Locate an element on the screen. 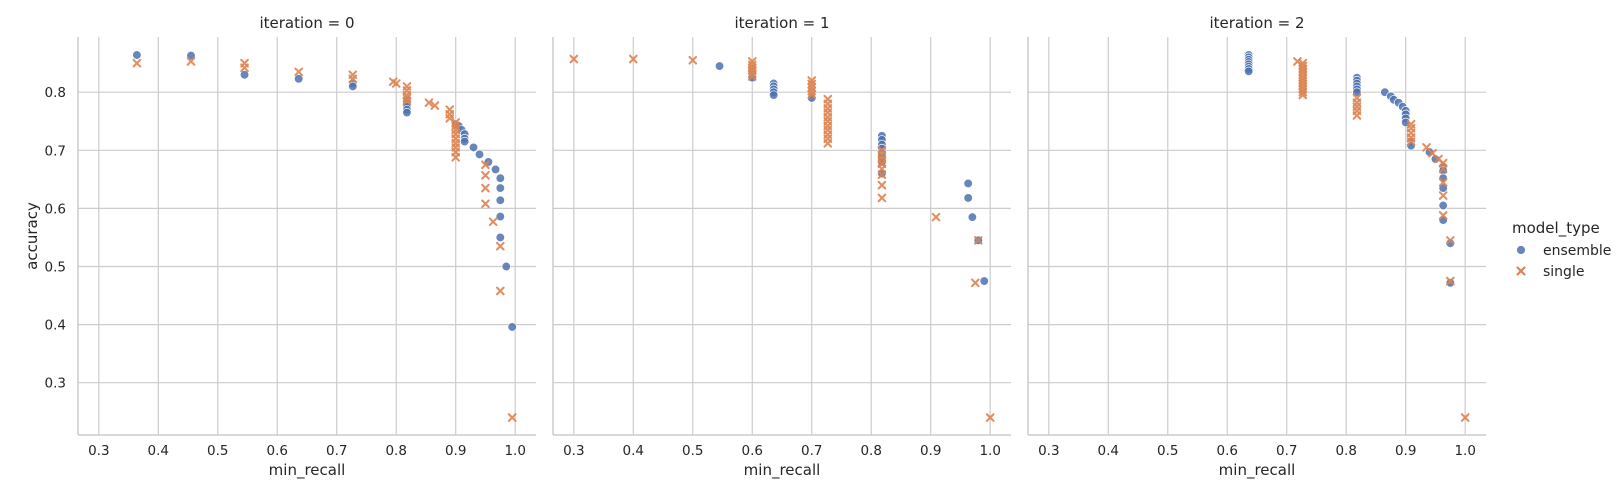 The width and height of the screenshot is (1621, 500). legend: model_type ensemble single is located at coordinates (1561, 249).